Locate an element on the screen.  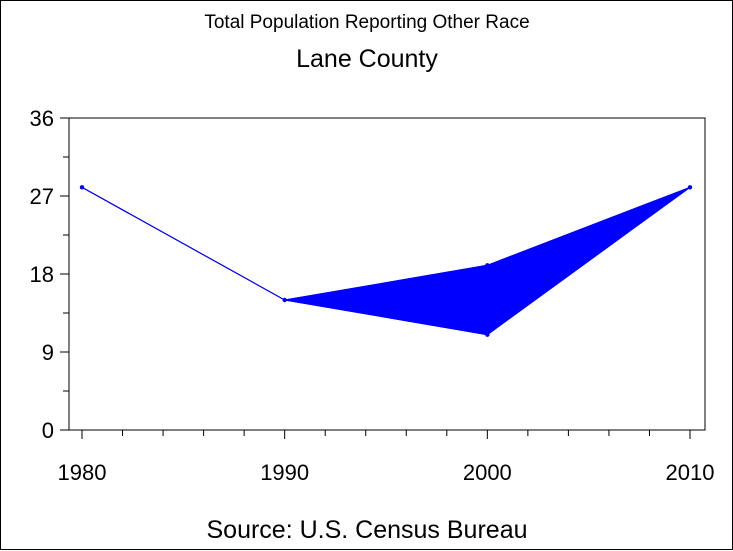
y-tick-label: 36 is located at coordinates (42, 118).